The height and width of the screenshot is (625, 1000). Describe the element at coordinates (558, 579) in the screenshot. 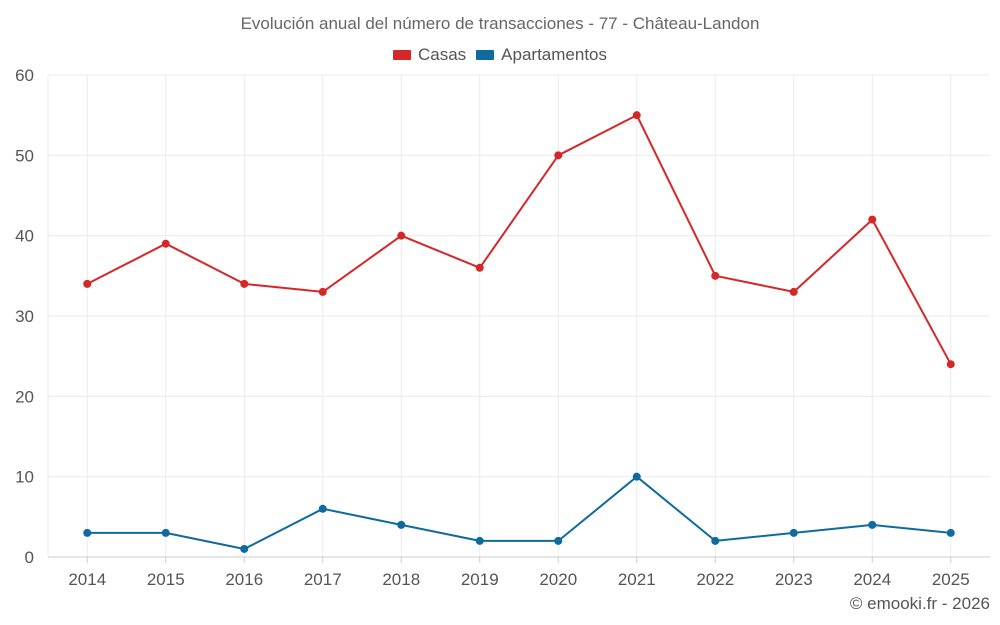

I see `x-tick-label: 2020` at that location.